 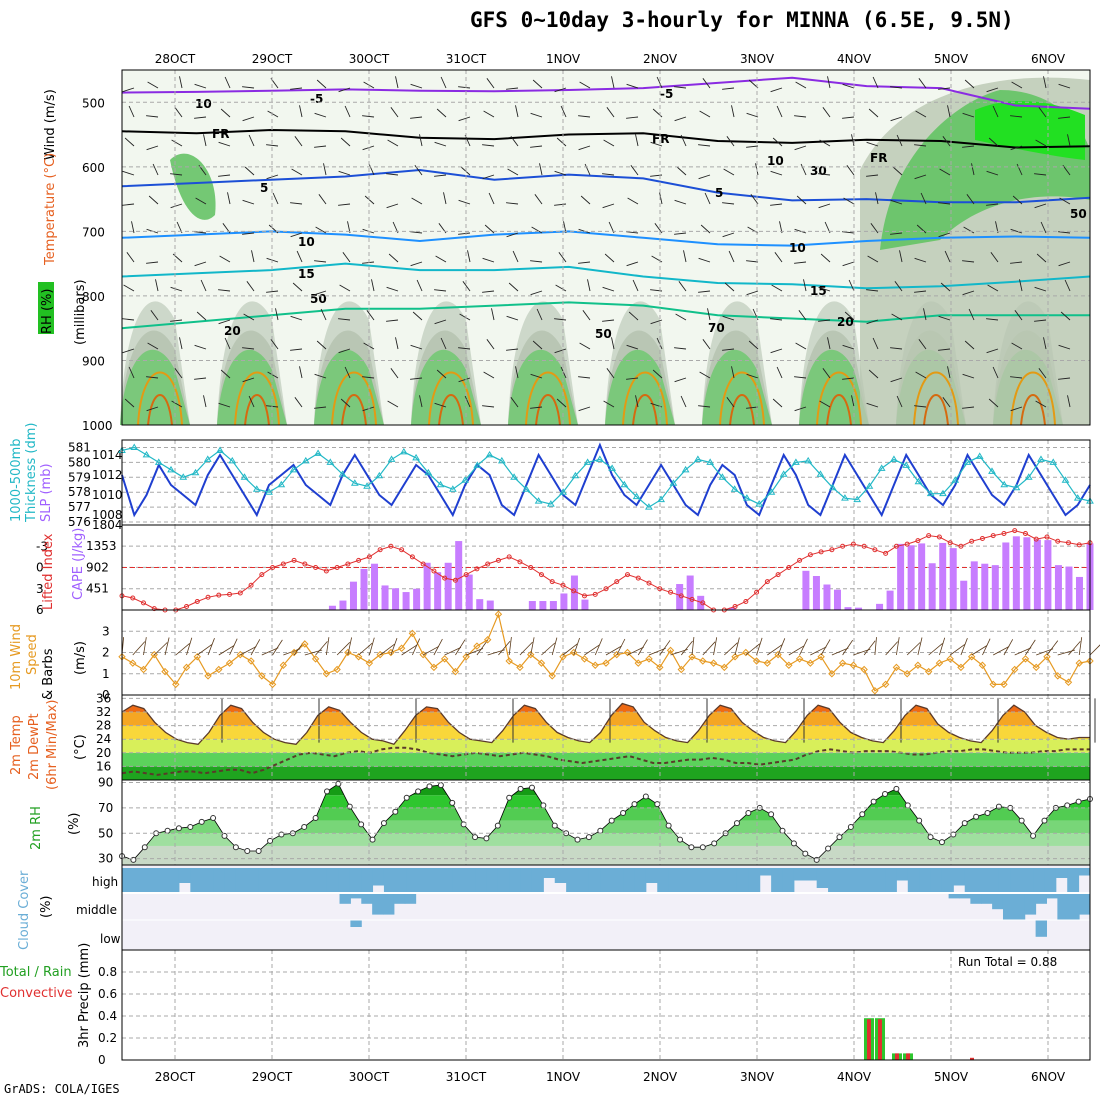 What do you see at coordinates (660, 59) in the screenshot?
I see `date-label-top: 2NOV` at bounding box center [660, 59].